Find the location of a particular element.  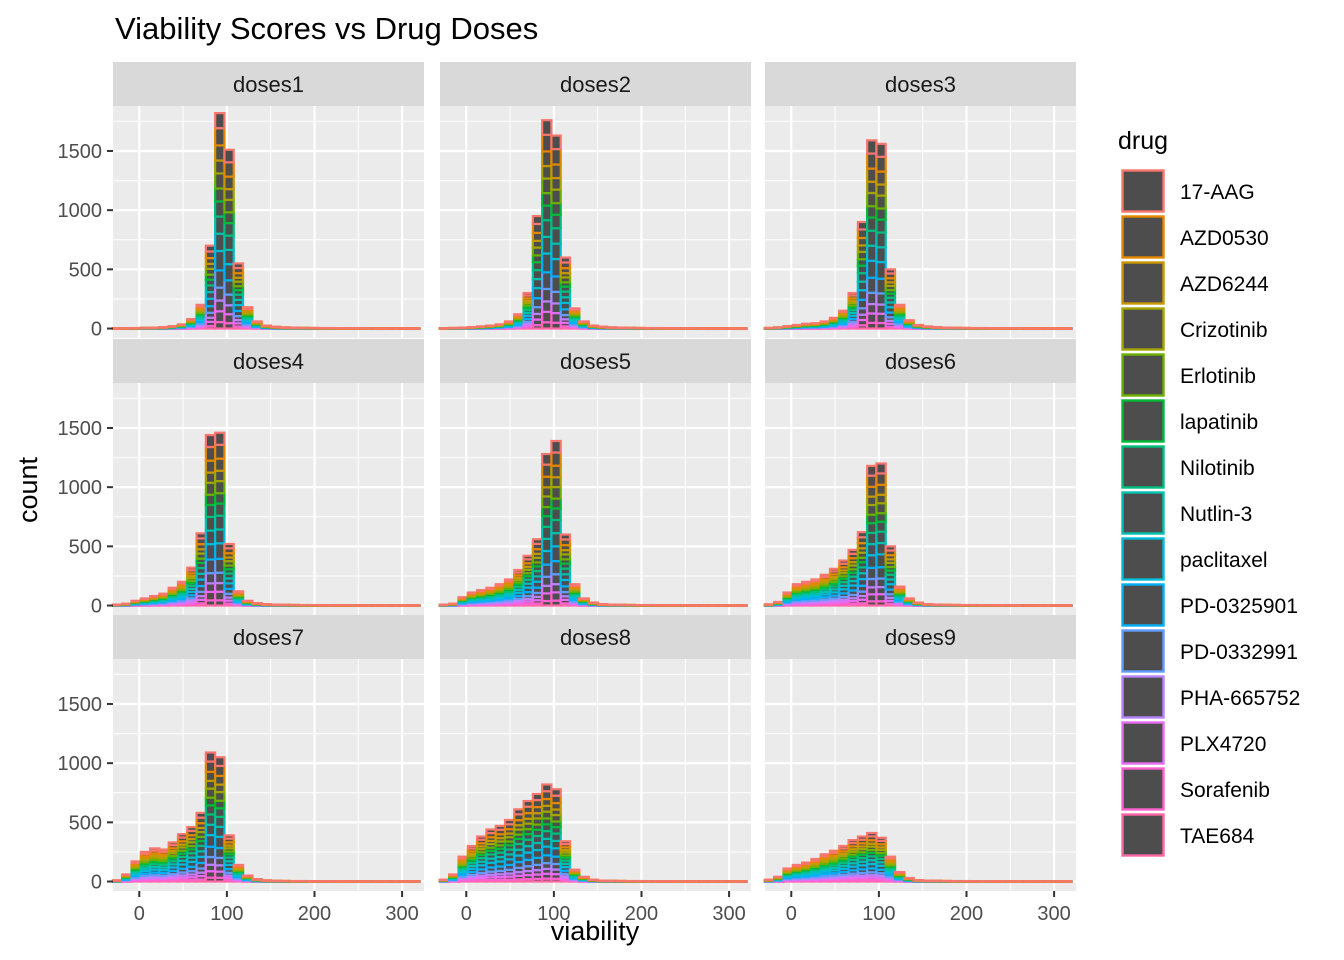

legend-item: paclitaxel is located at coordinates (1194, 559).